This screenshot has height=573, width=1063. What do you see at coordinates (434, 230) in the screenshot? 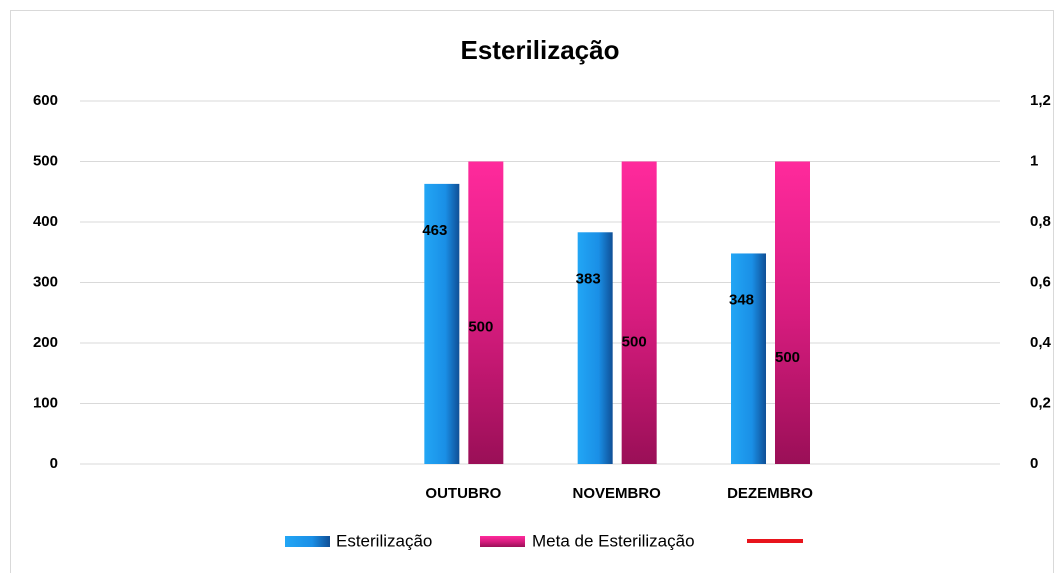
I see `data-label: 463` at bounding box center [434, 230].